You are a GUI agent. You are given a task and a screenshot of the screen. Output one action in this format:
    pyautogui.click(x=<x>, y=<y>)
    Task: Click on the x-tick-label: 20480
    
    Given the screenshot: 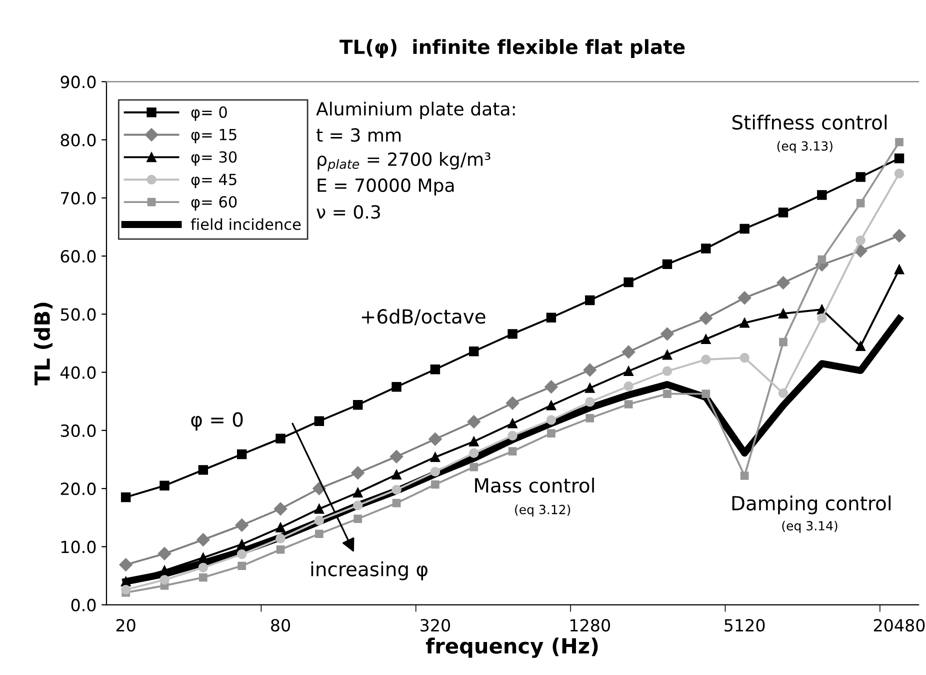 What is the action you would take?
    pyautogui.click(x=899, y=625)
    